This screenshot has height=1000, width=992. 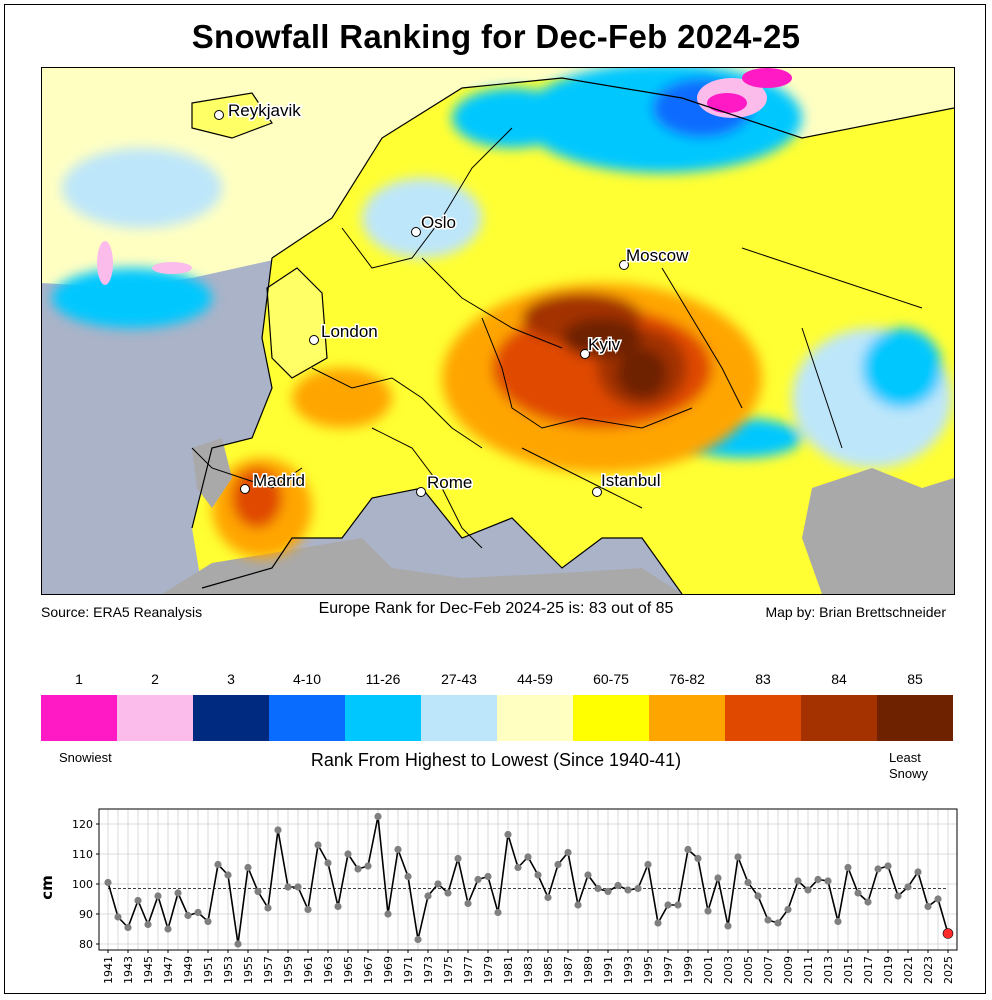 What do you see at coordinates (585, 354) in the screenshot?
I see `city-marker-kyiv` at bounding box center [585, 354].